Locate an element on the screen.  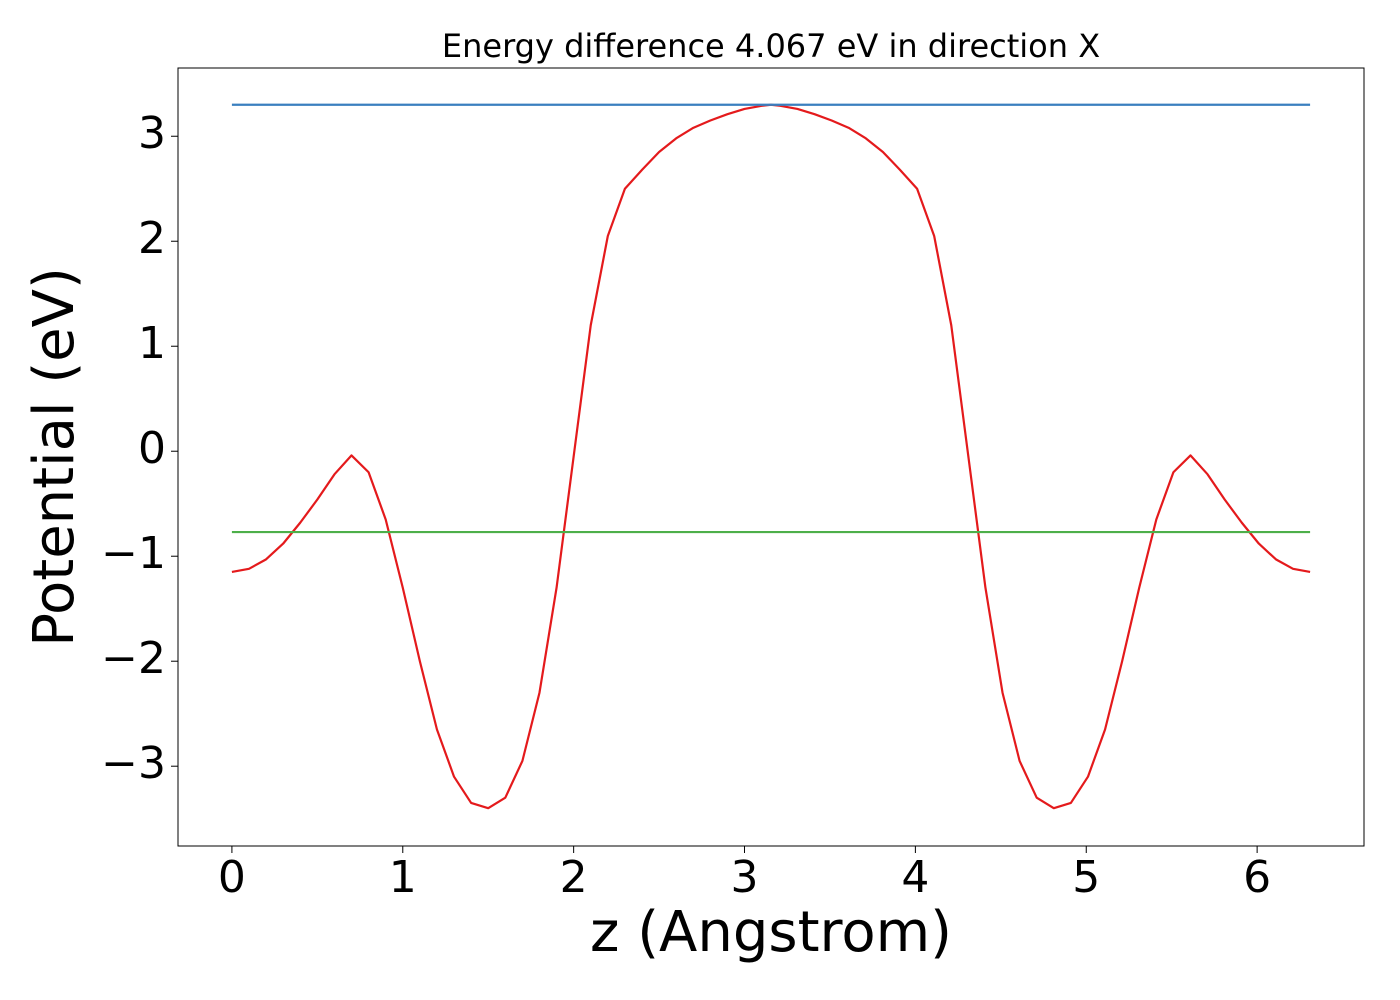
x-tick-label: 3 is located at coordinates (745, 877).